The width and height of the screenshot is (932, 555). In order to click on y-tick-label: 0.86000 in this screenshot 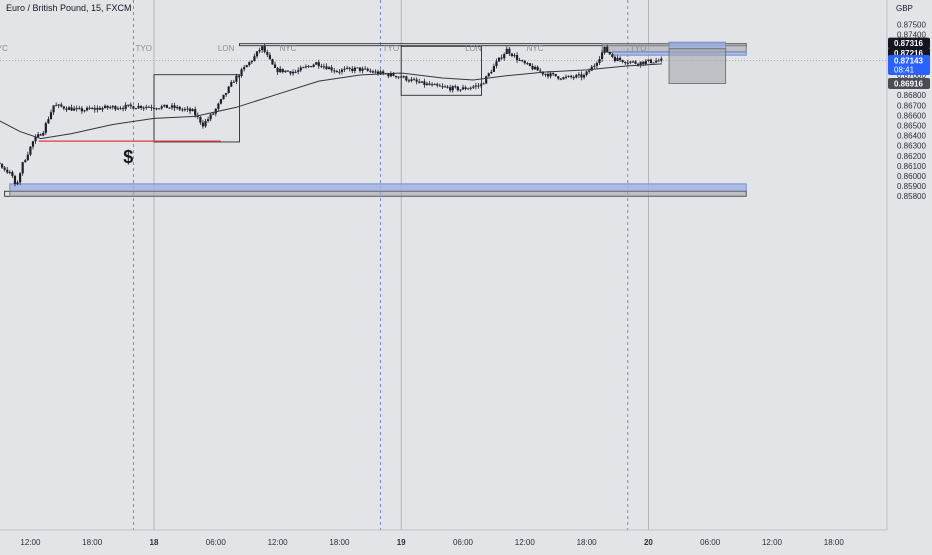, I will do `click(911, 176)`.